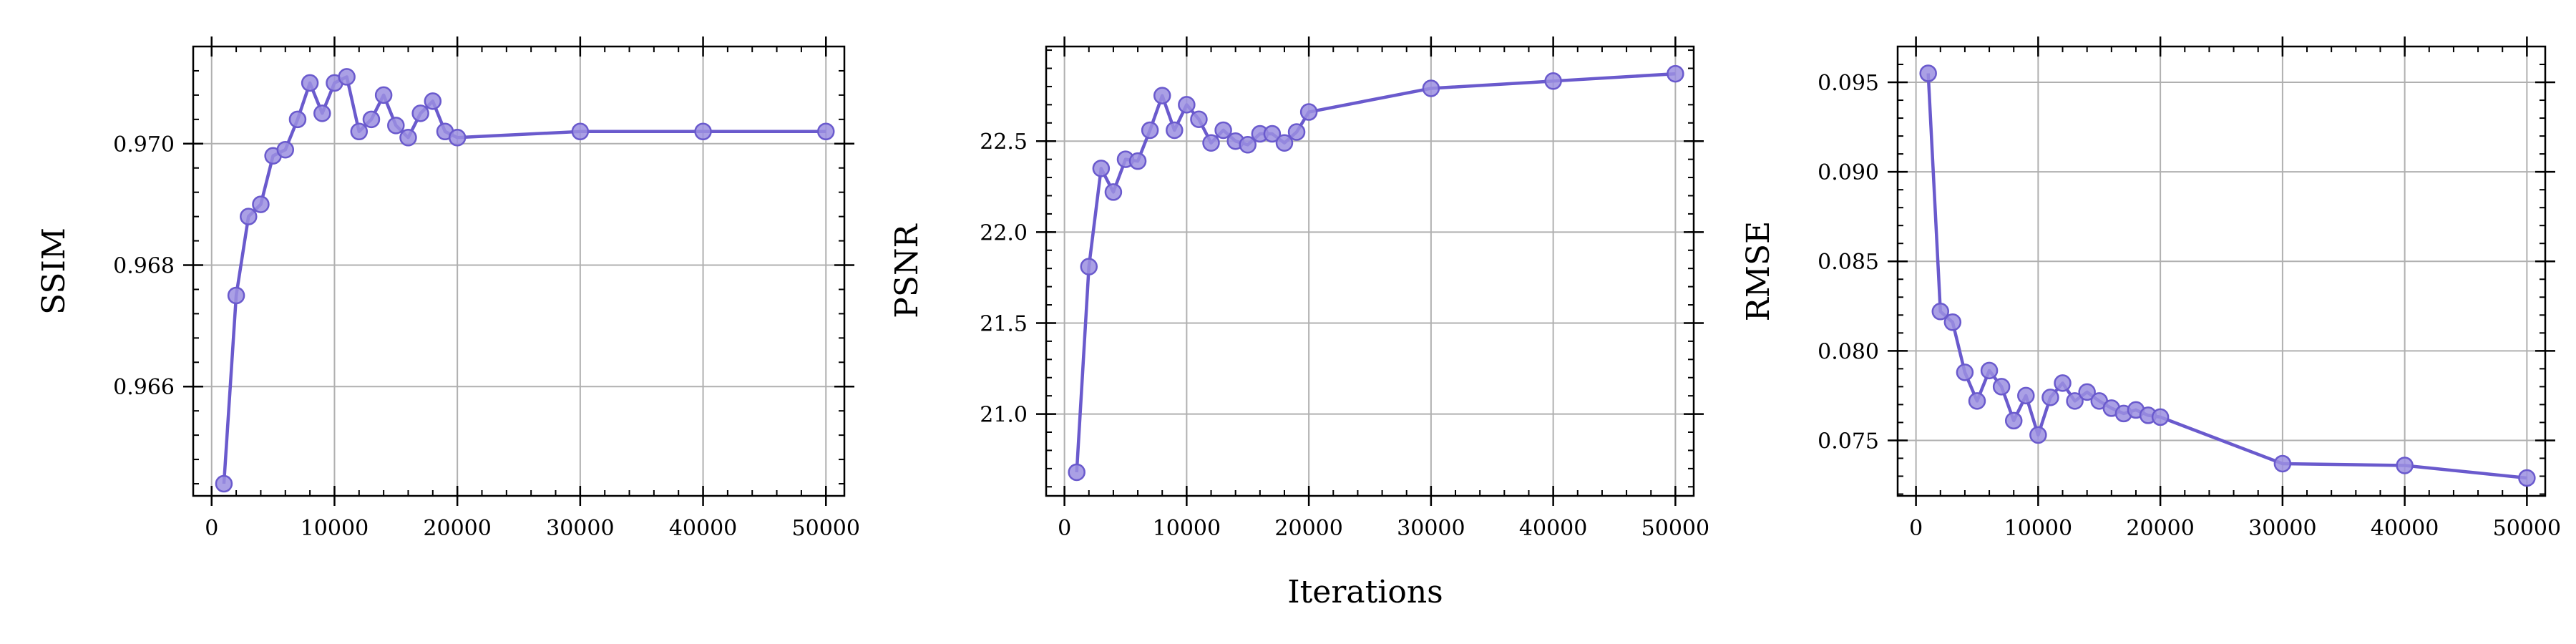 The image size is (2576, 644). What do you see at coordinates (1004, 142) in the screenshot?
I see `psnr-y-tick-label-3: 22.5` at bounding box center [1004, 142].